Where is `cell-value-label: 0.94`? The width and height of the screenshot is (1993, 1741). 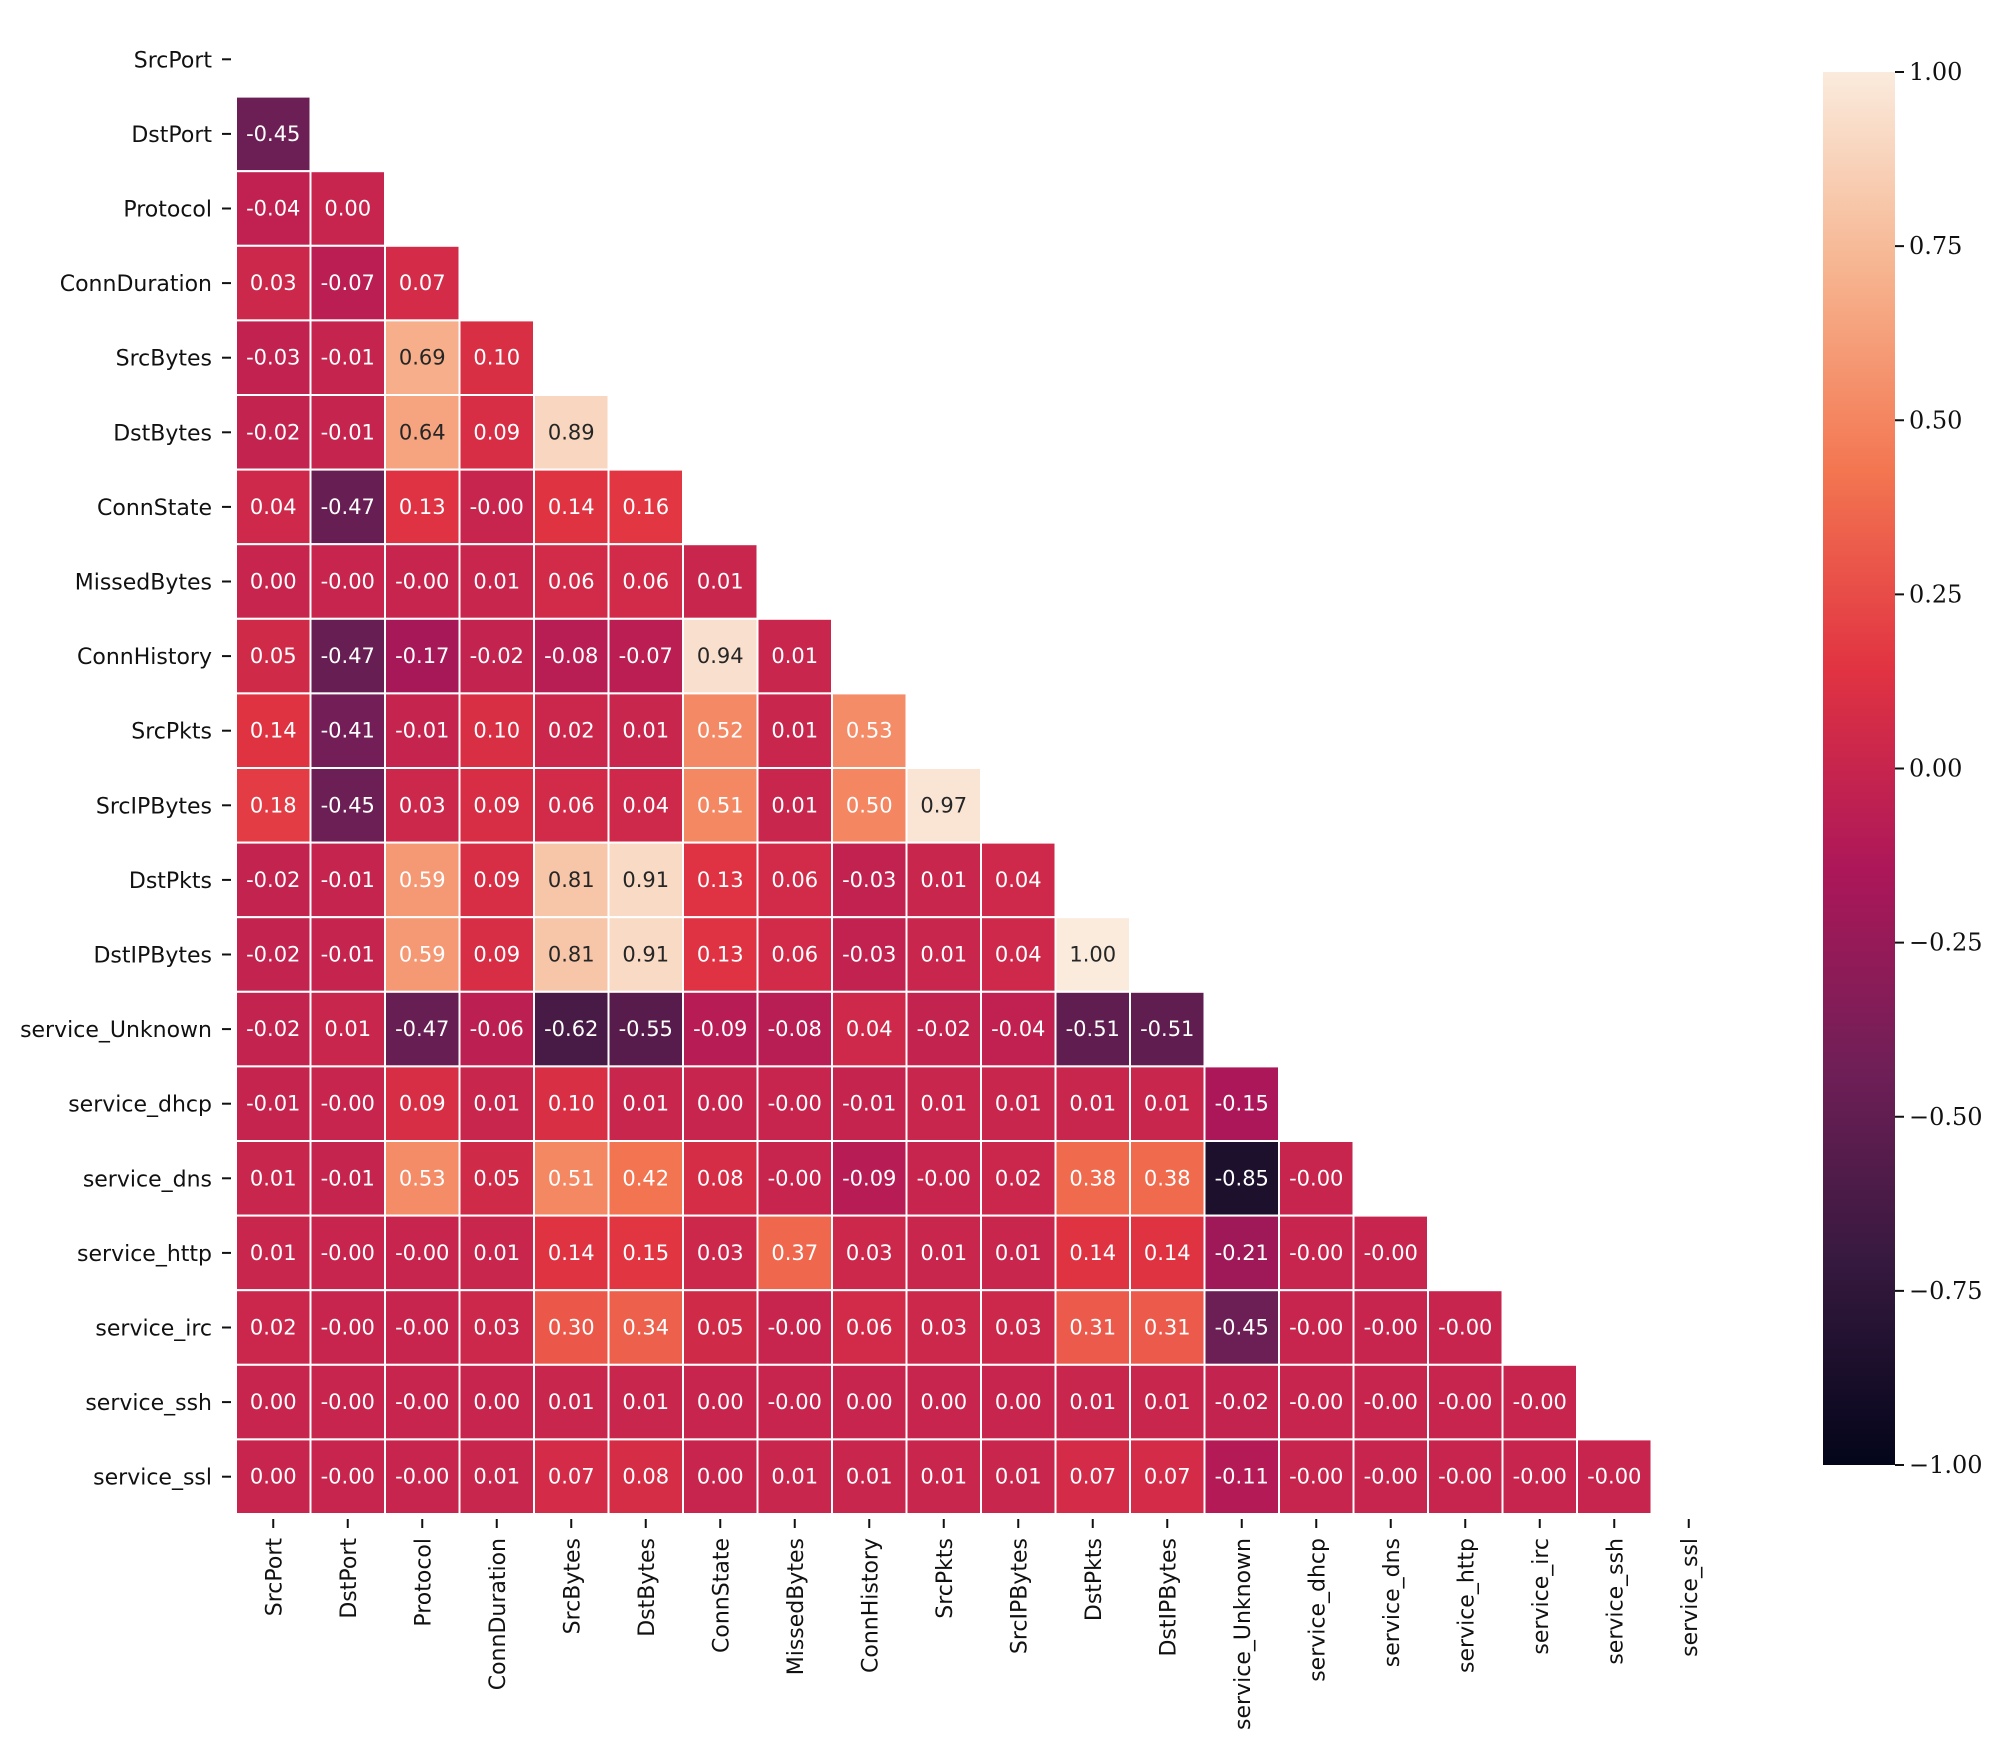
cell-value-label: 0.94 is located at coordinates (720, 656).